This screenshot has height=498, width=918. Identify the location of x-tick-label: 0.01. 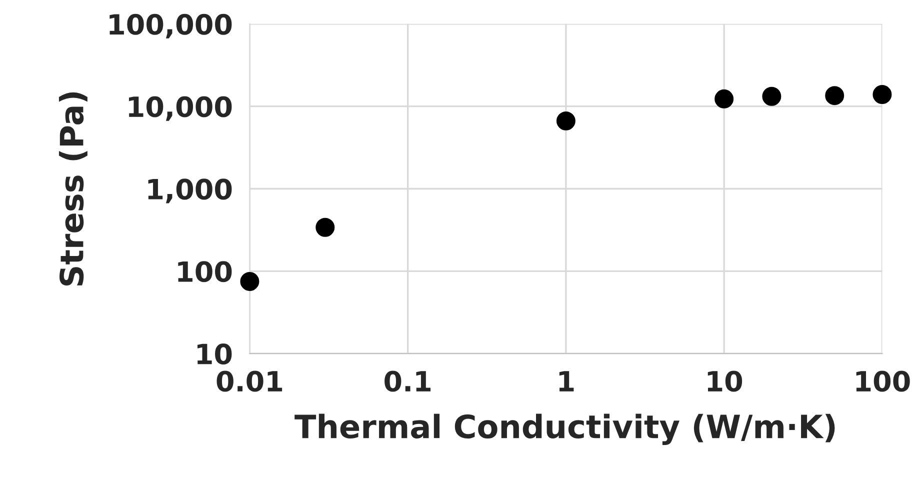
(249, 381).